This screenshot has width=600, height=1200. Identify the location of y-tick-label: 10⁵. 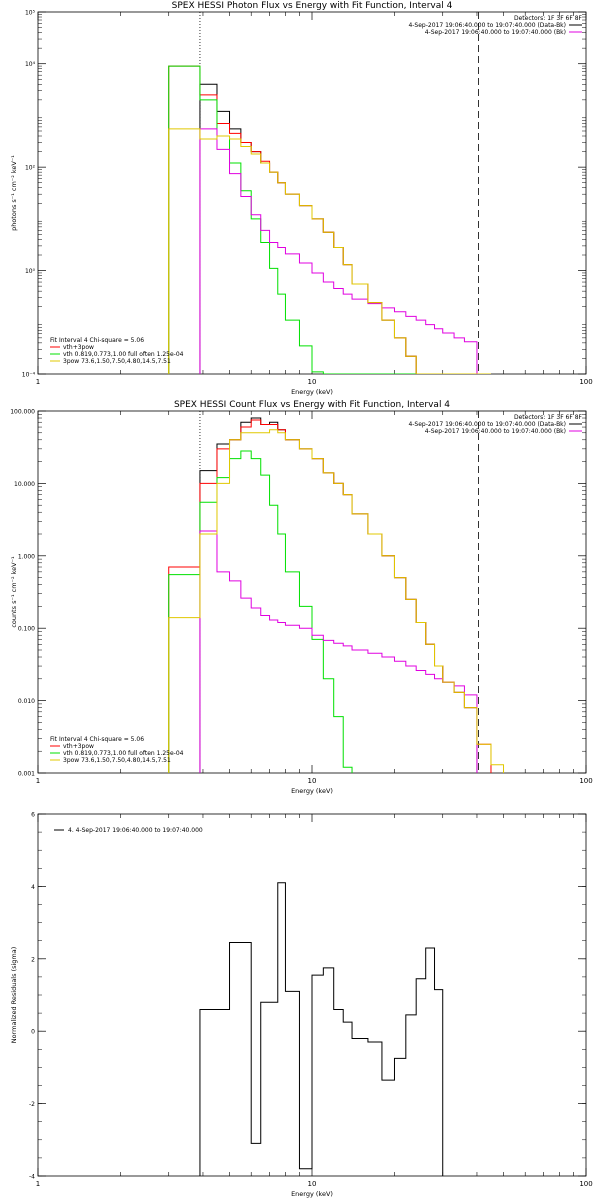
(30, 13).